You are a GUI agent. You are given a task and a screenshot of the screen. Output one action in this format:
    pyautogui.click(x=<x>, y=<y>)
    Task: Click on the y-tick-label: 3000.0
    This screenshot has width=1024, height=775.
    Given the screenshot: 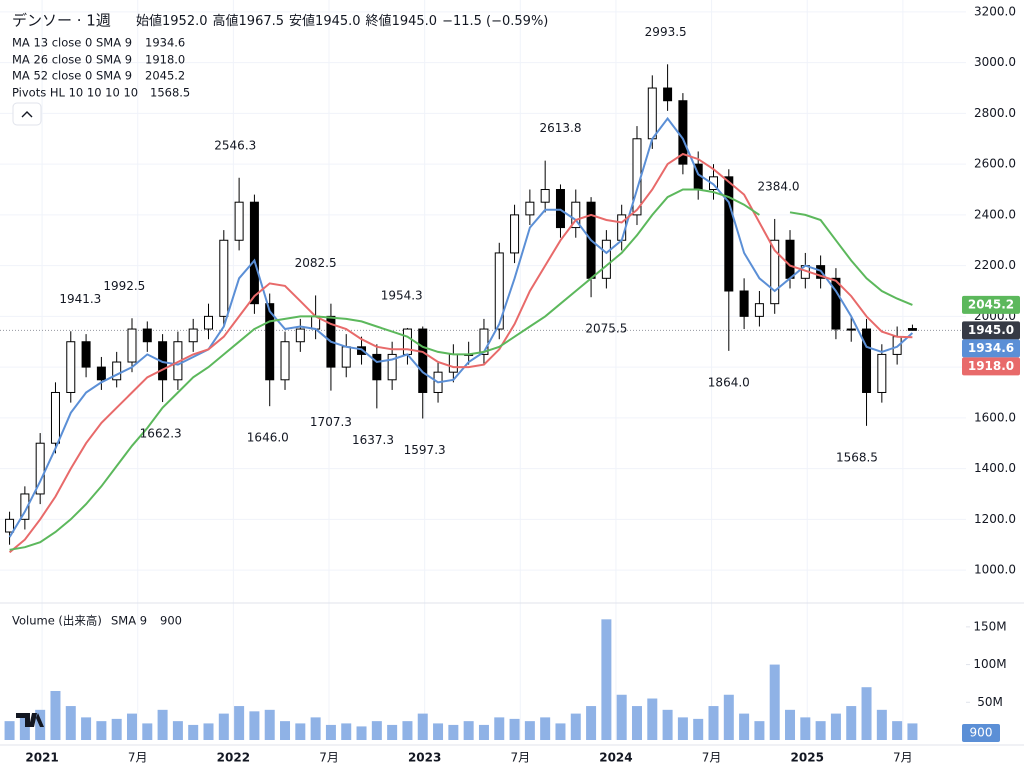 What is the action you would take?
    pyautogui.click(x=995, y=62)
    